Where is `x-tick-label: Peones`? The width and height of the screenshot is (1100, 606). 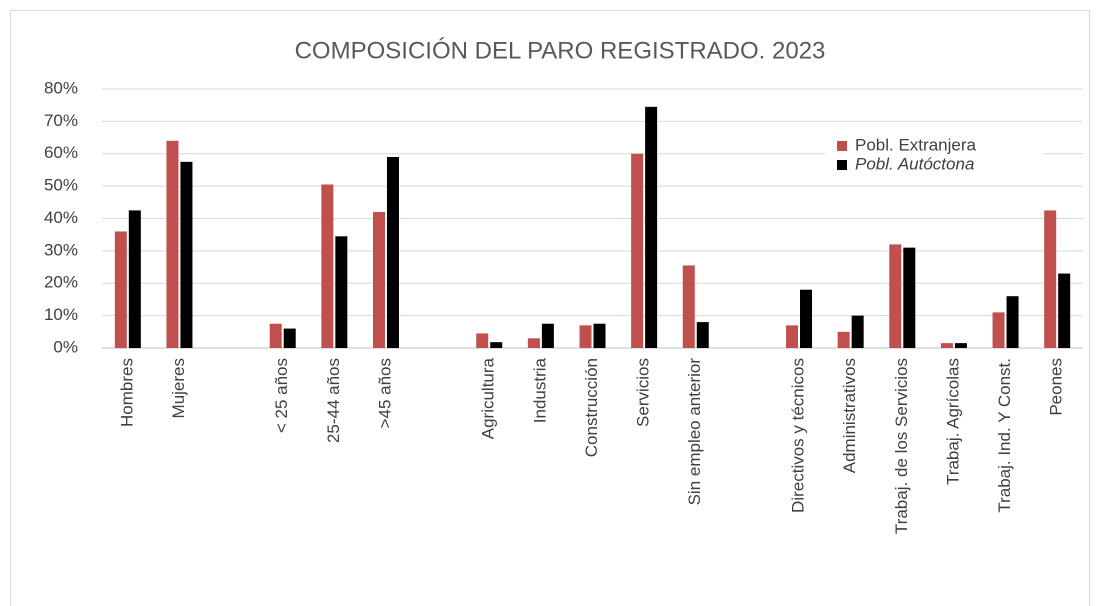
x-tick-label: Peones is located at coordinates (1056, 387).